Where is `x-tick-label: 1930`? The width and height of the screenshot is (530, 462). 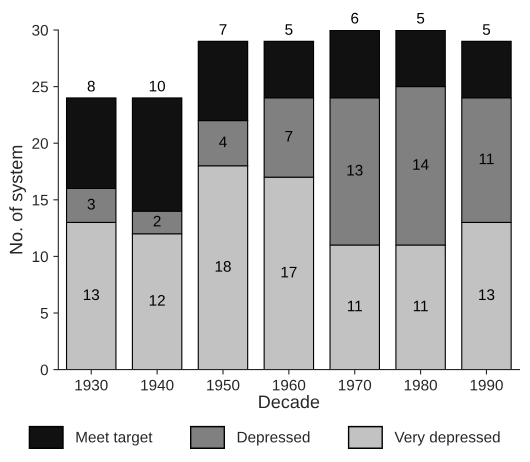 x-tick-label: 1930 is located at coordinates (91, 385).